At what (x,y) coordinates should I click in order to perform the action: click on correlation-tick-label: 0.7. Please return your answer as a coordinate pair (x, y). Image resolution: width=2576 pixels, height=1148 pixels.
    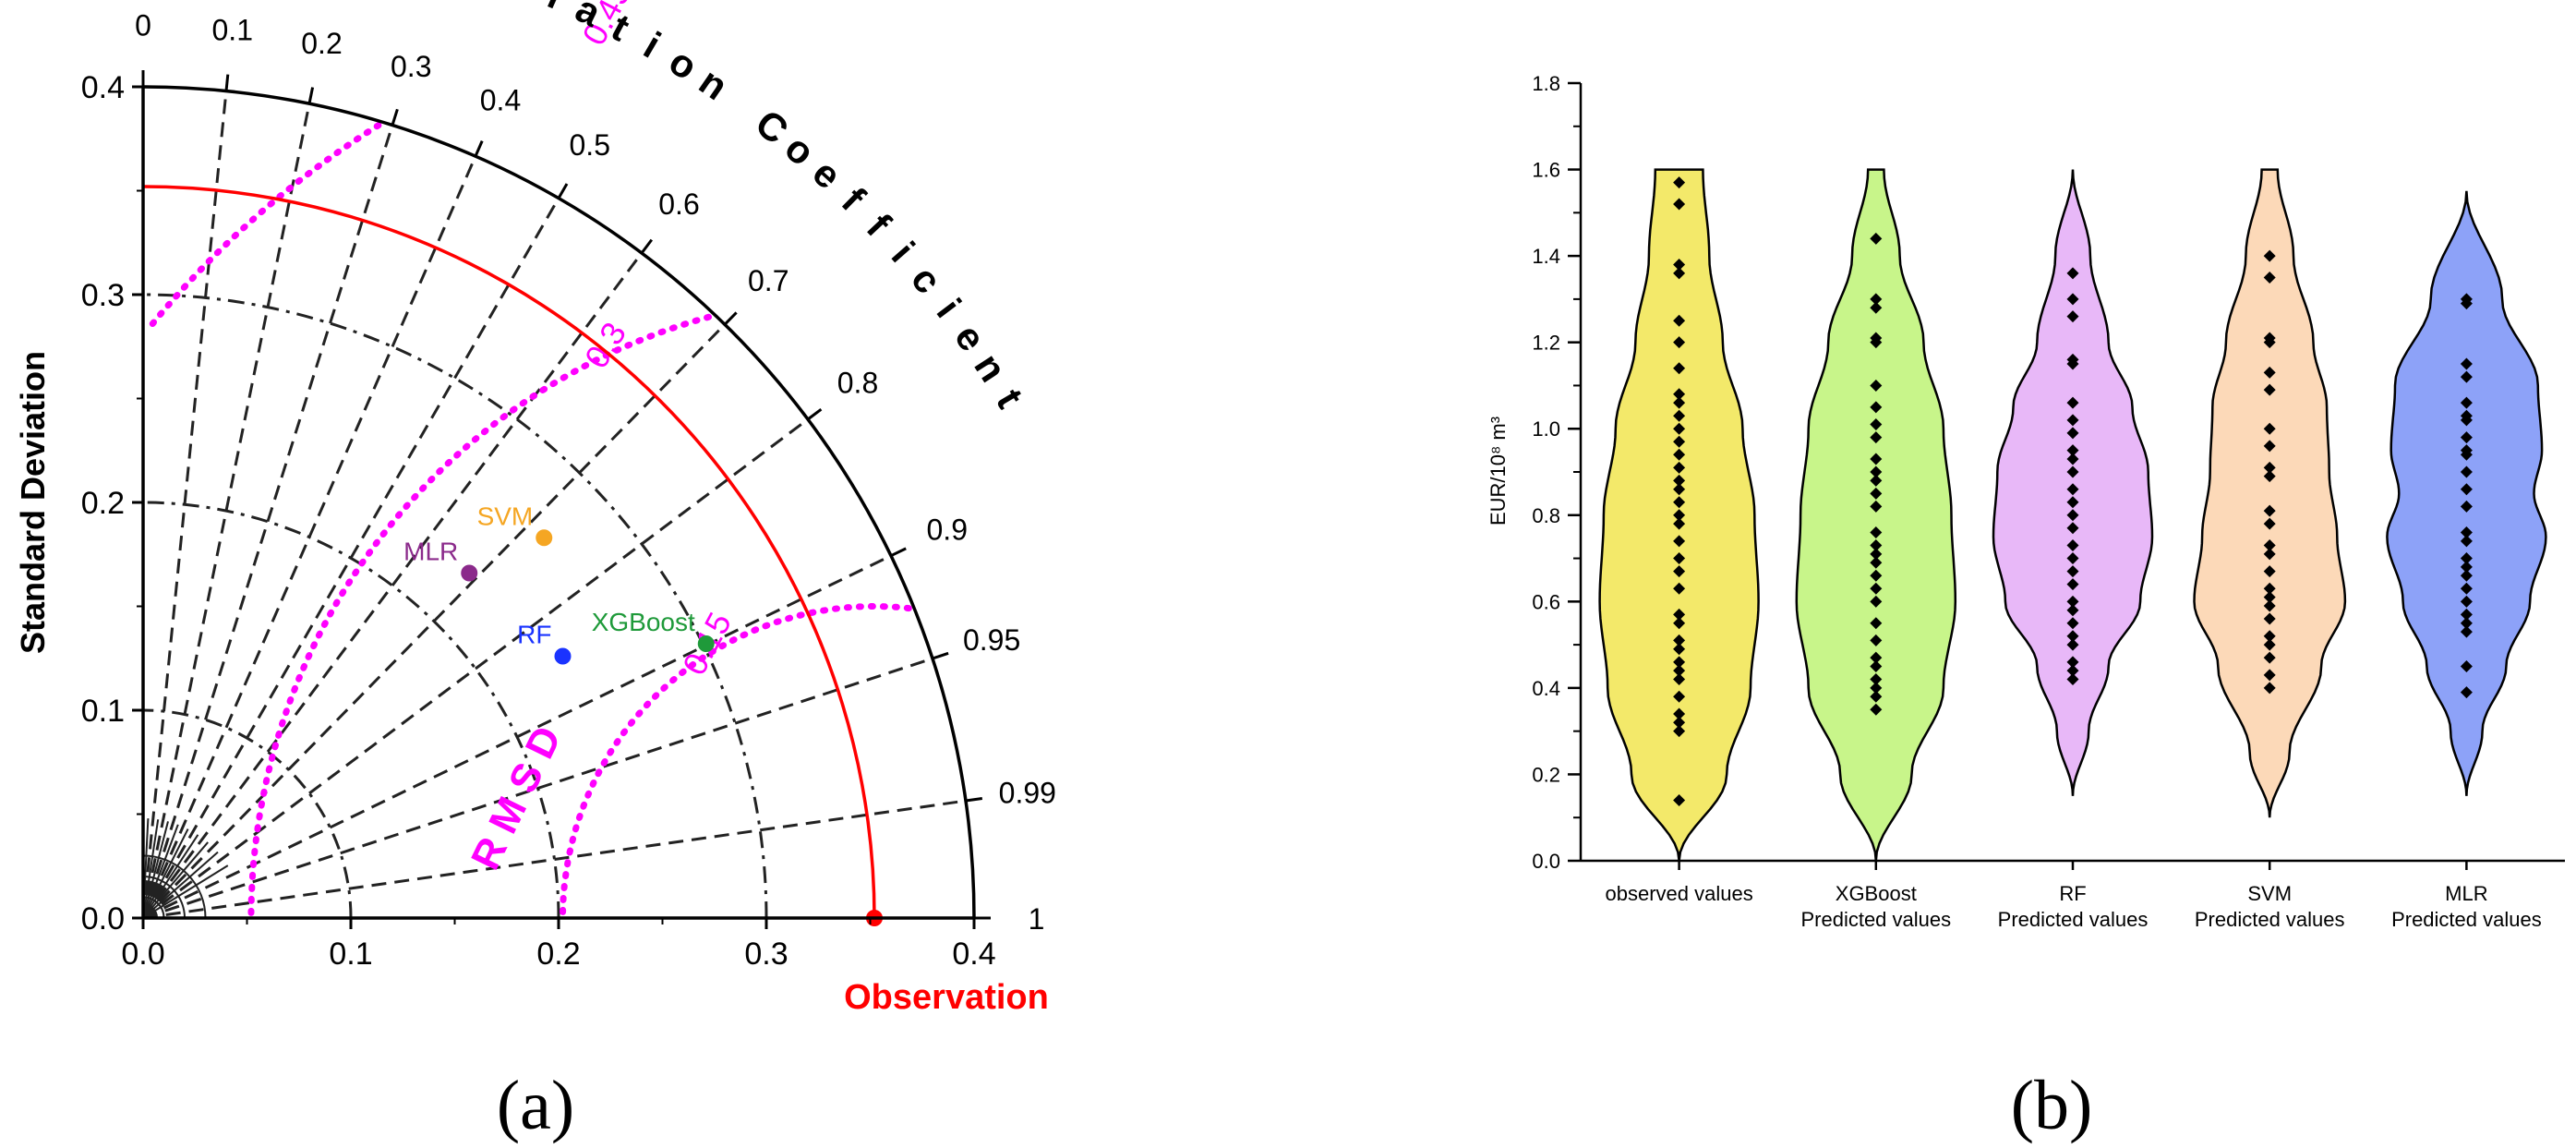
    Looking at the image, I should click on (768, 280).